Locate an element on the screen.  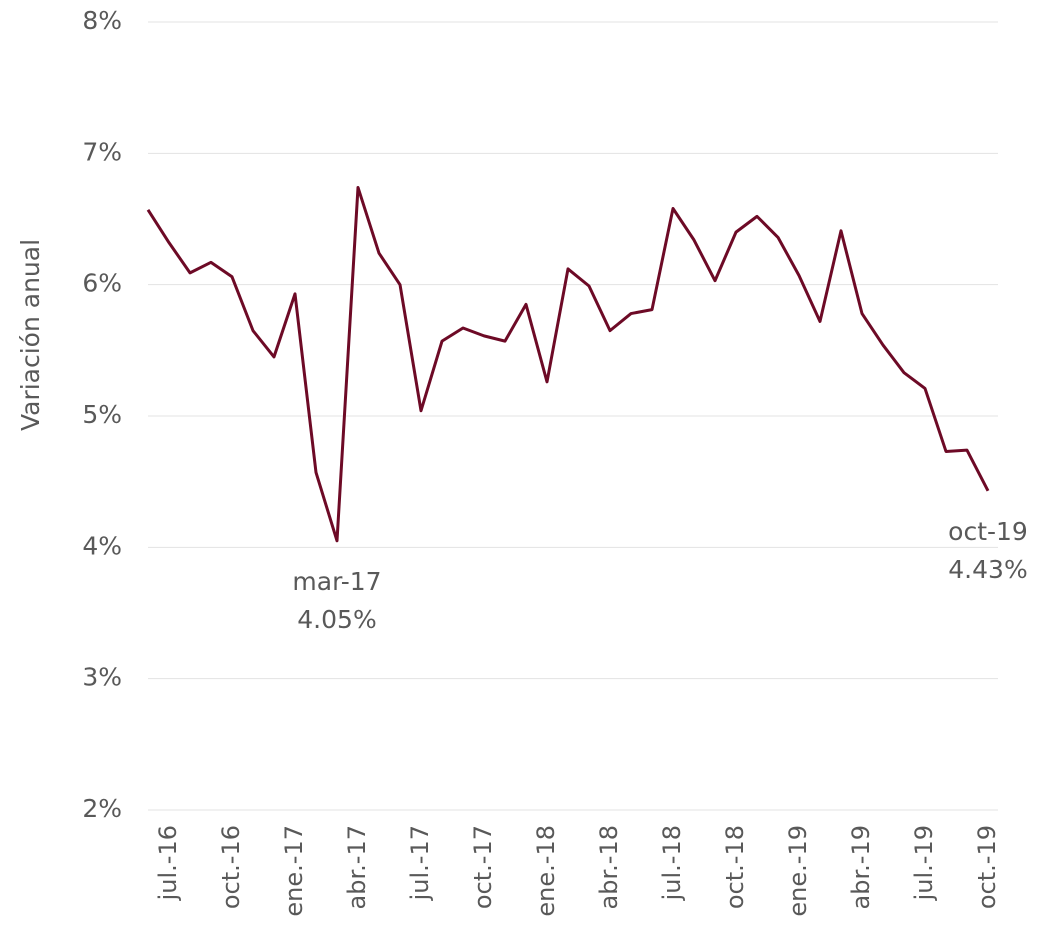
y-tick-label: 3% is located at coordinates (102, 677).